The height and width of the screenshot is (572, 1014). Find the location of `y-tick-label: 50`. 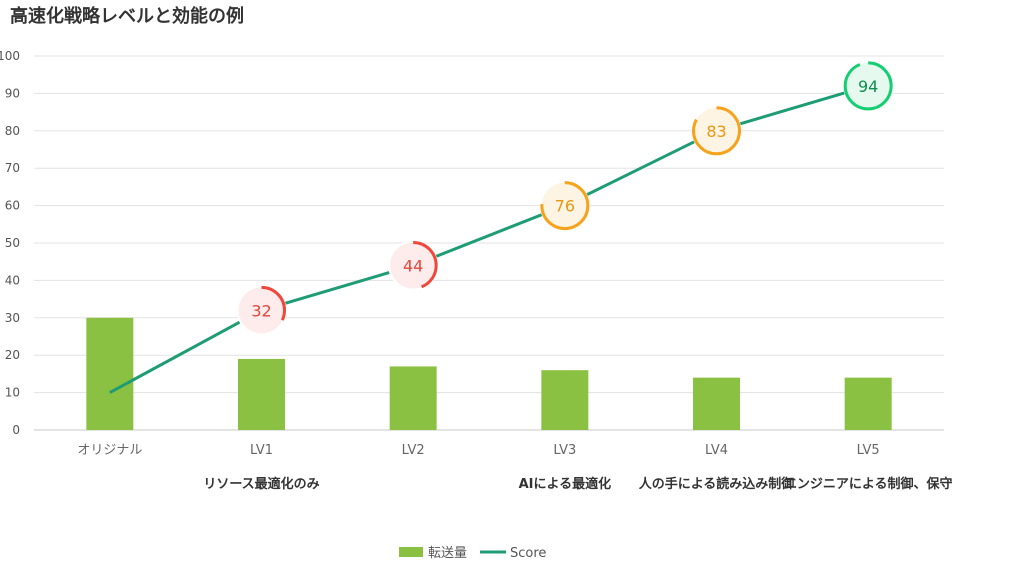

y-tick-label: 50 is located at coordinates (12, 243).